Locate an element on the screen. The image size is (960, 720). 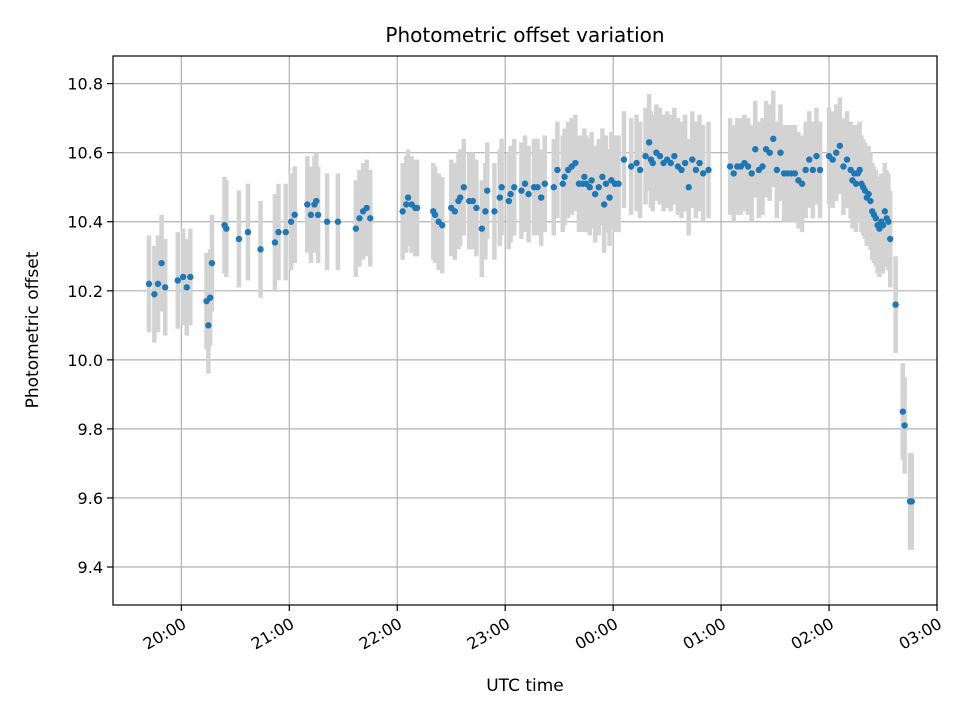
chart-title: Photometric offset variation is located at coordinates (524, 35).